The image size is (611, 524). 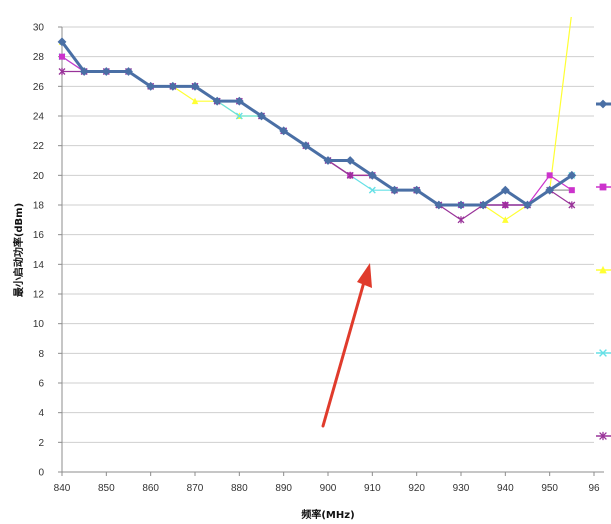 What do you see at coordinates (328, 488) in the screenshot?
I see `x-tick-label-900: 900` at bounding box center [328, 488].